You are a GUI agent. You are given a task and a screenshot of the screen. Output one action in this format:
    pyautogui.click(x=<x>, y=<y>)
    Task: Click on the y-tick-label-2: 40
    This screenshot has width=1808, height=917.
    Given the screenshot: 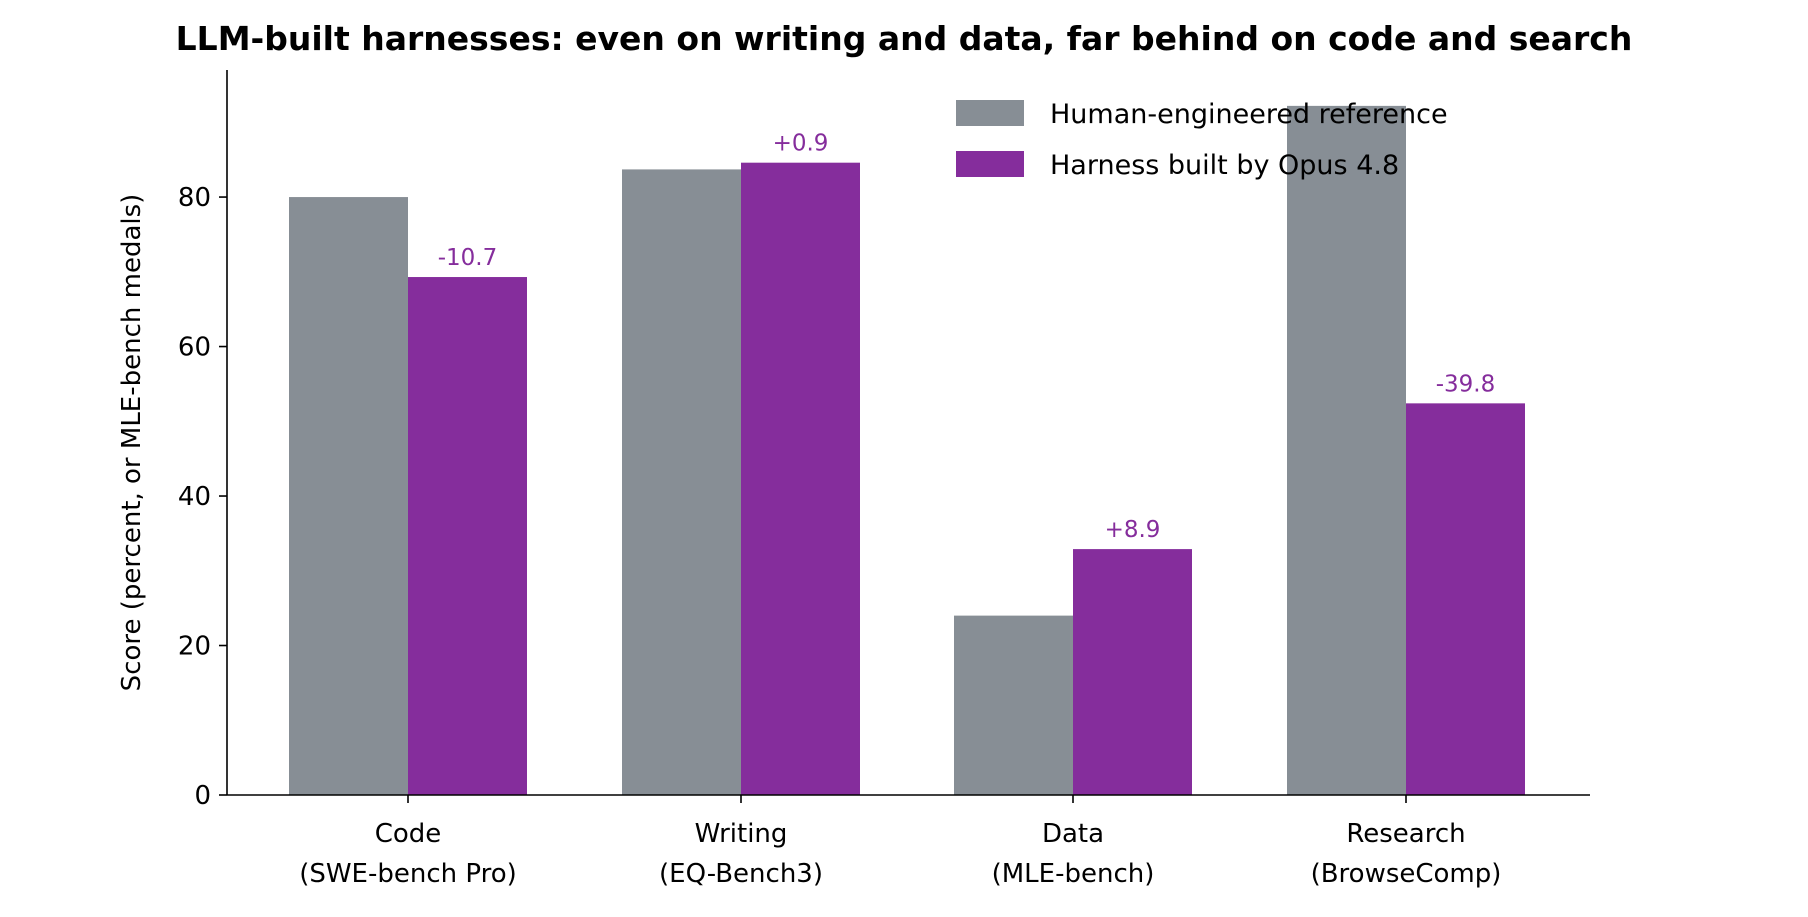 What is the action you would take?
    pyautogui.click(x=194, y=497)
    